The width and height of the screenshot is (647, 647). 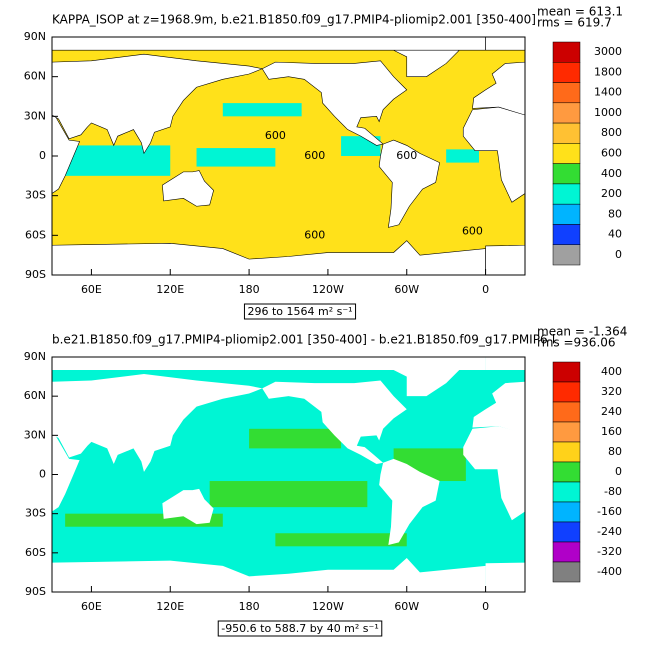 I want to click on colorbar-label: 80, so click(x=615, y=451).